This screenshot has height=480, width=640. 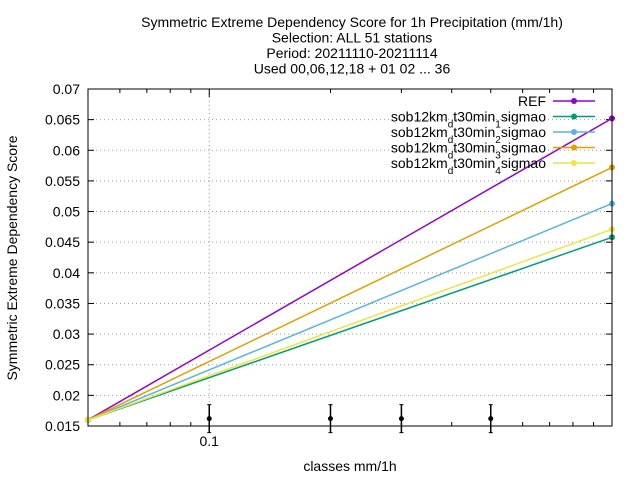 I want to click on legend-label: sob12kmdt30min3sigmao, so click(x=468, y=151).